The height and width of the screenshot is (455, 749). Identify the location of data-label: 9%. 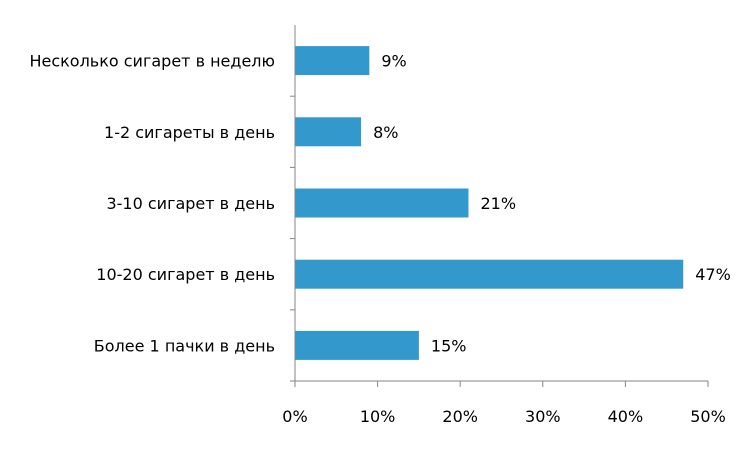
(393, 61).